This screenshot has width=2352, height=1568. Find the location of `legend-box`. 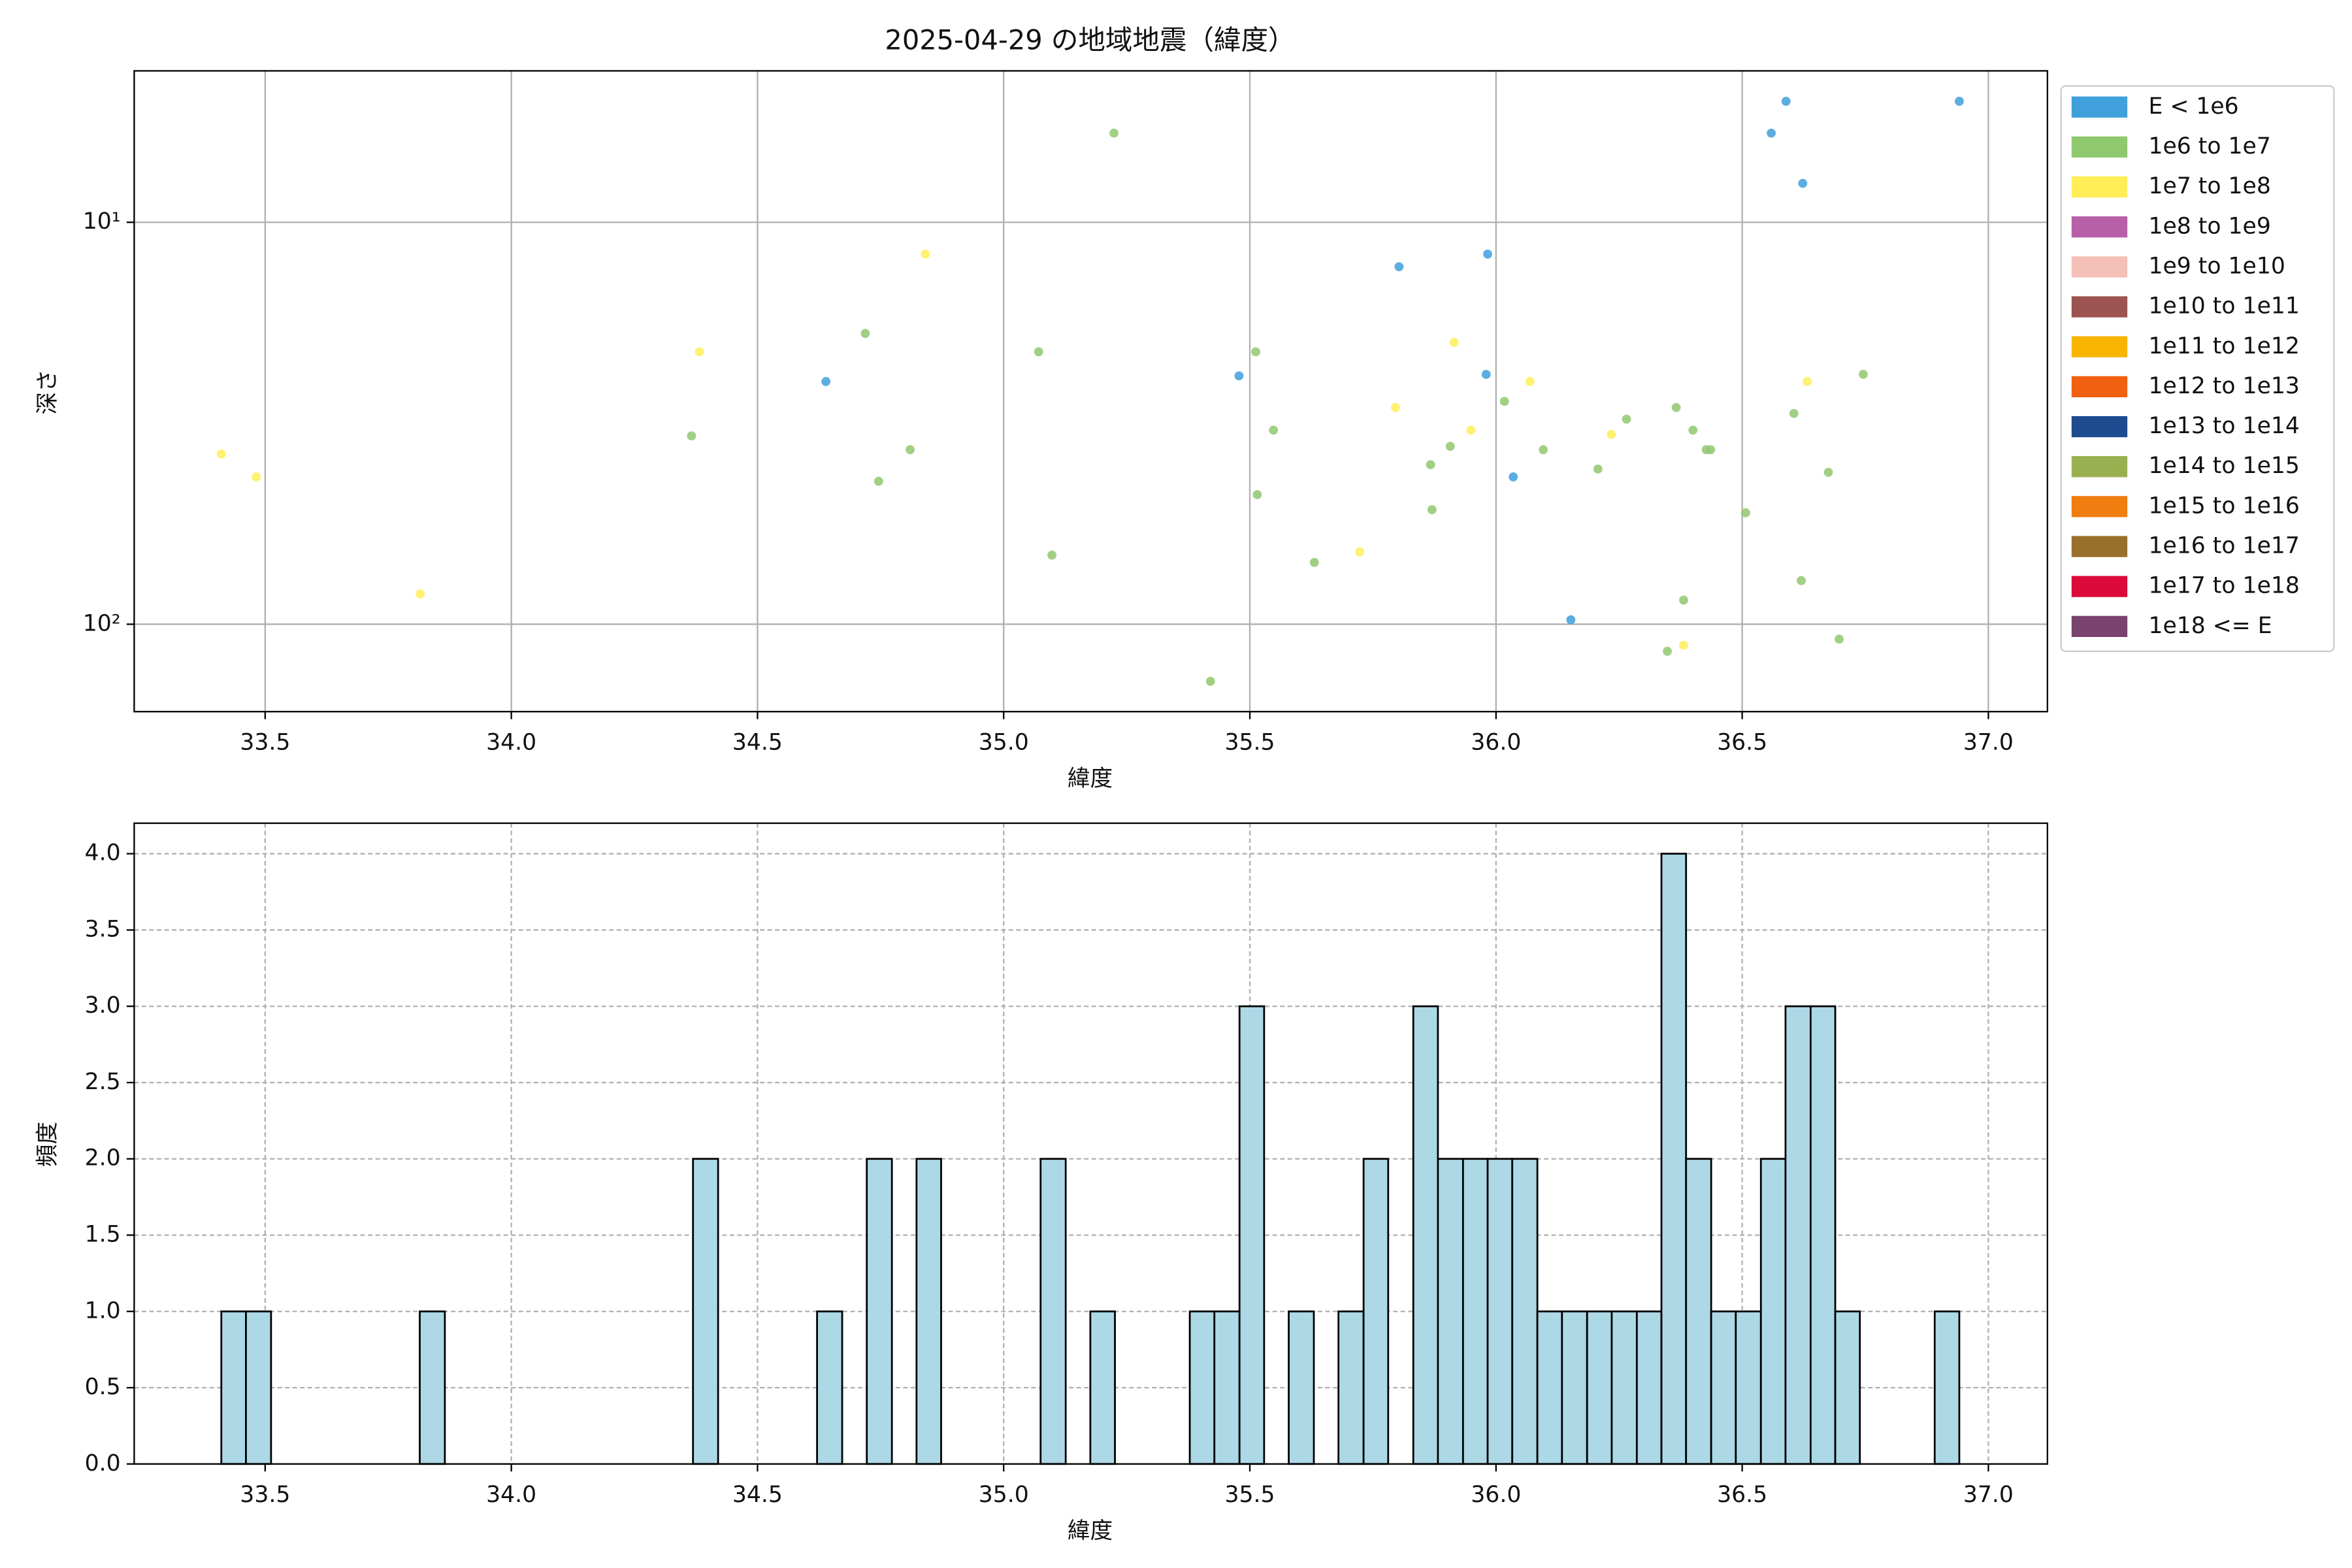

legend-box is located at coordinates (2197, 369).